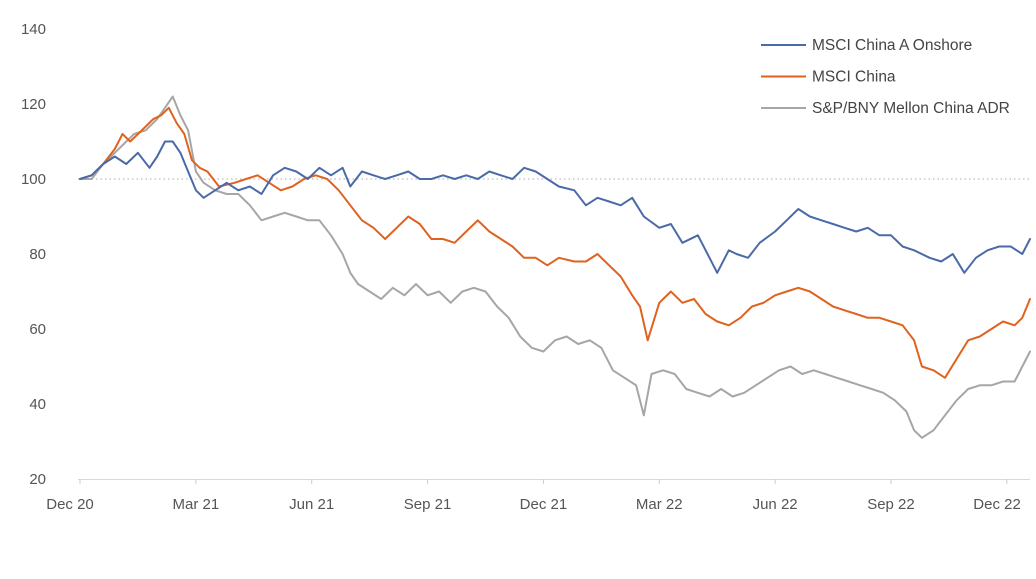 The width and height of the screenshot is (1036, 579). I want to click on x-tick-label: Jun 21, so click(311, 504).